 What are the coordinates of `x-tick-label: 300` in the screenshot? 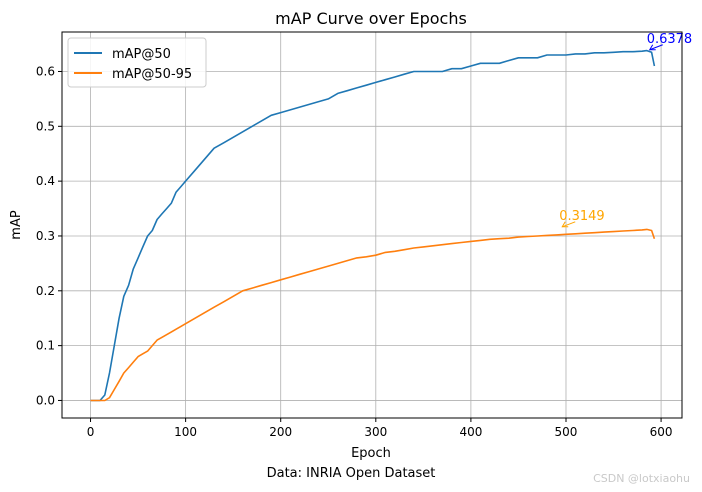 It's located at (375, 432).